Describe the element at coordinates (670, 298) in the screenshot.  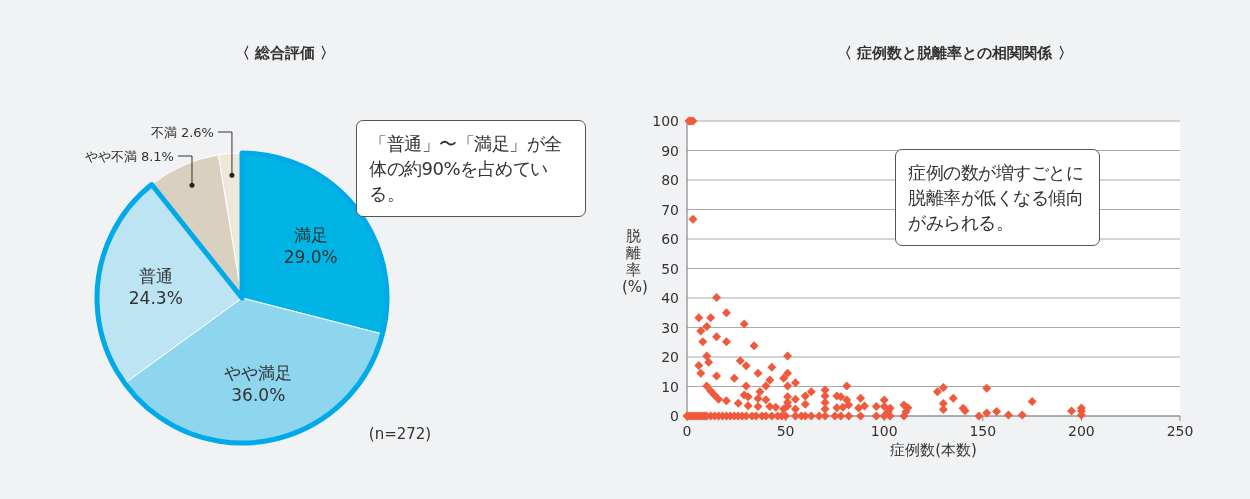
I see `y-tick-label: 40` at that location.